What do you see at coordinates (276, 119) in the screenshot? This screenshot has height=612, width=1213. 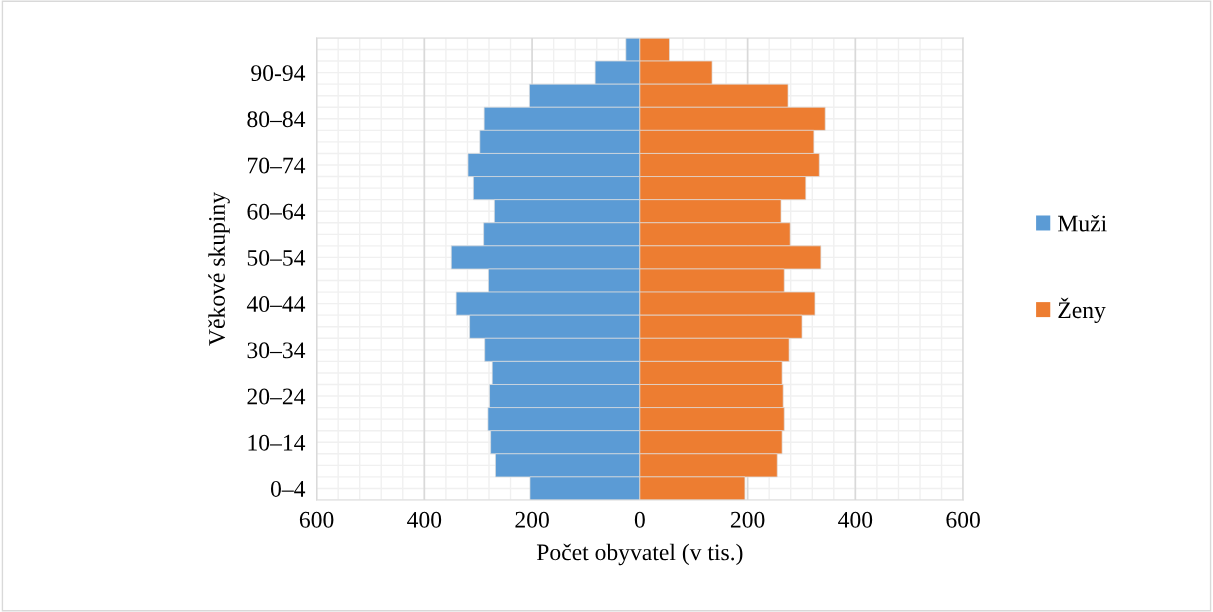 I see `y-tick-label: 80–84` at bounding box center [276, 119].